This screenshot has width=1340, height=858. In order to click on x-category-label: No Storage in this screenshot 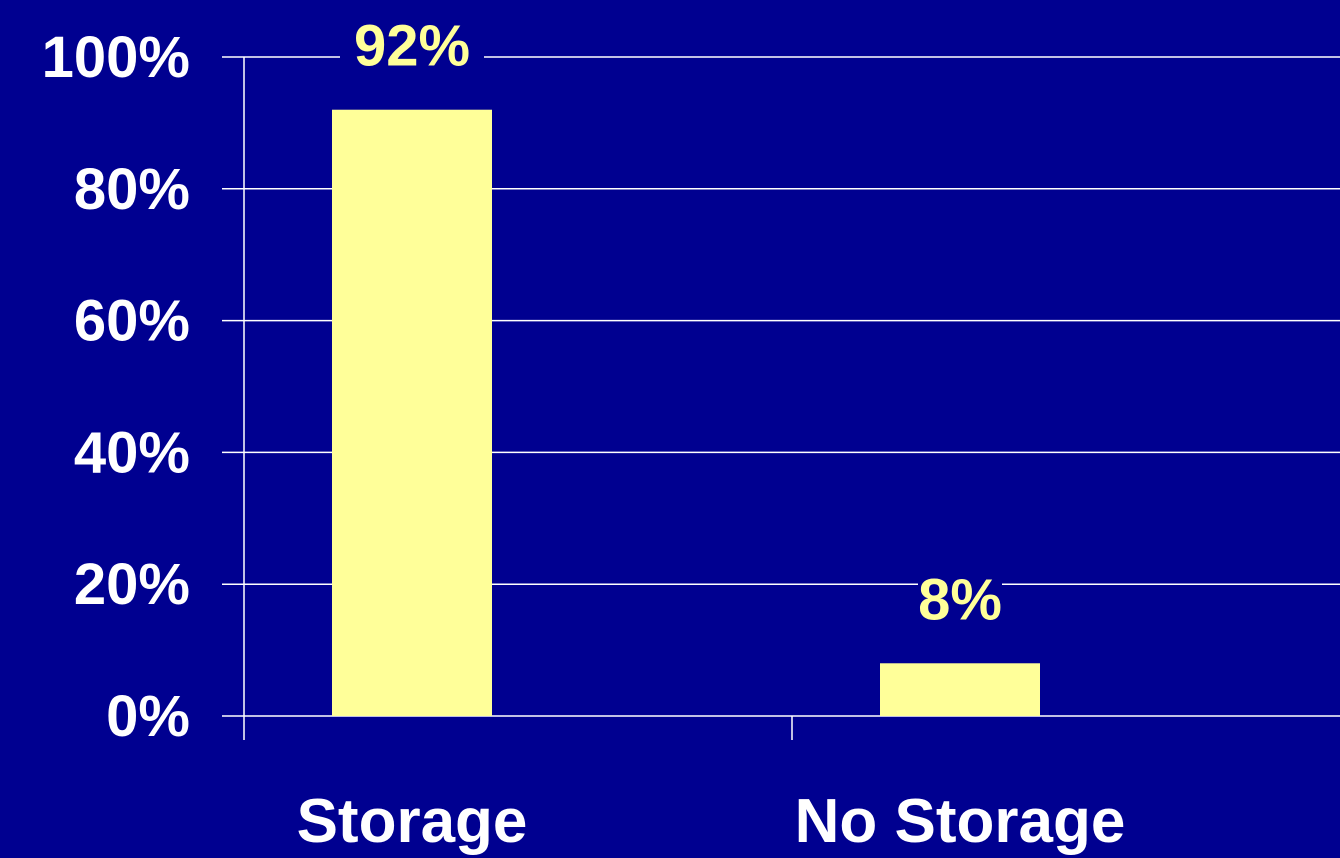, I will do `click(960, 821)`.